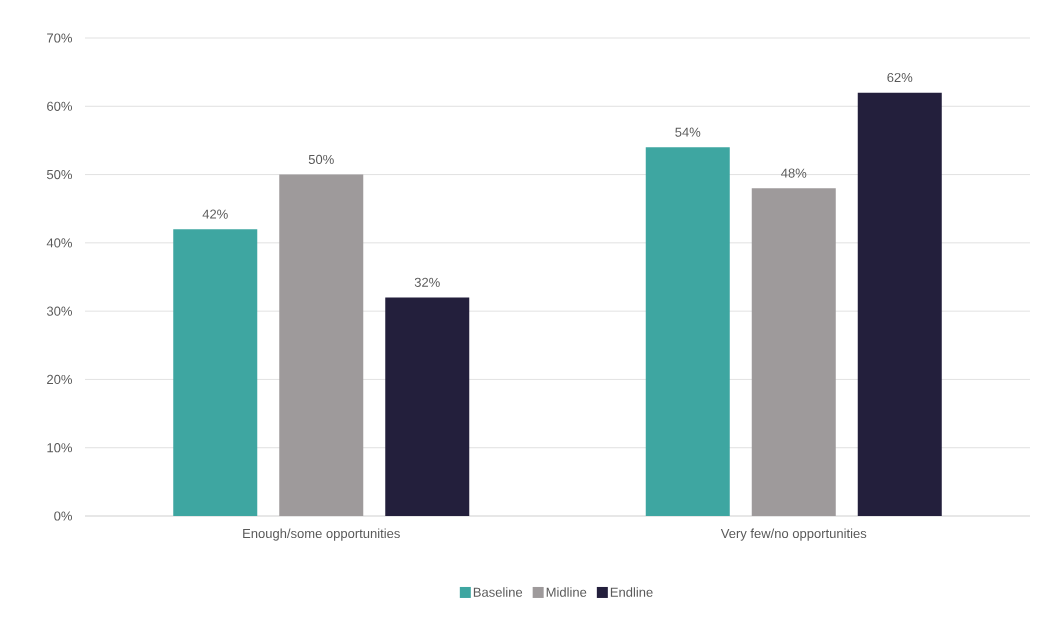  I want to click on y-tick-label: 30%, so click(59, 311).